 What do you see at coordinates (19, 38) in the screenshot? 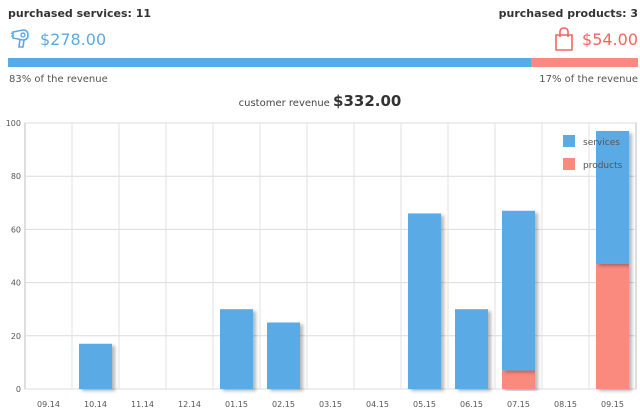
I see `hair-dryer-icon` at bounding box center [19, 38].